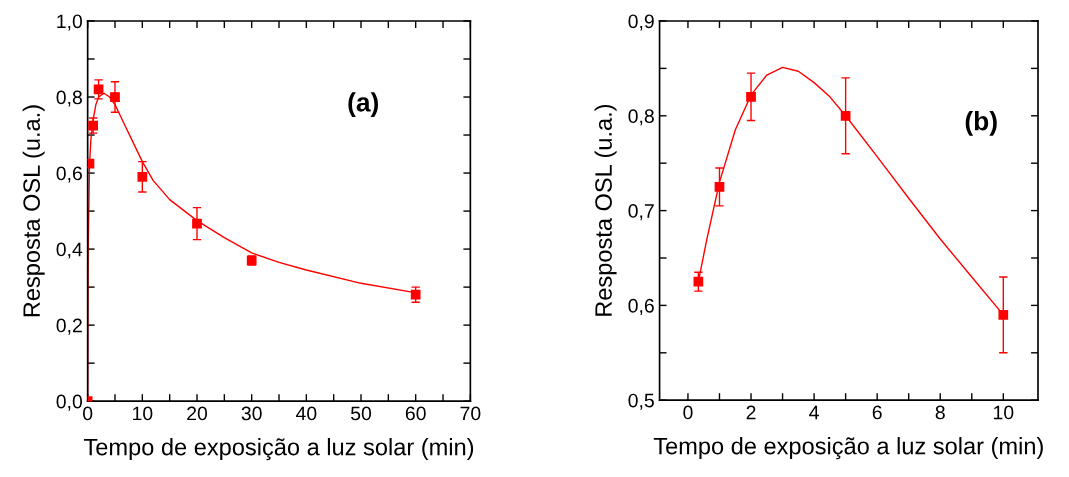  Describe the element at coordinates (641, 22) in the screenshot. I see `y-tick-label: 0,9` at that location.